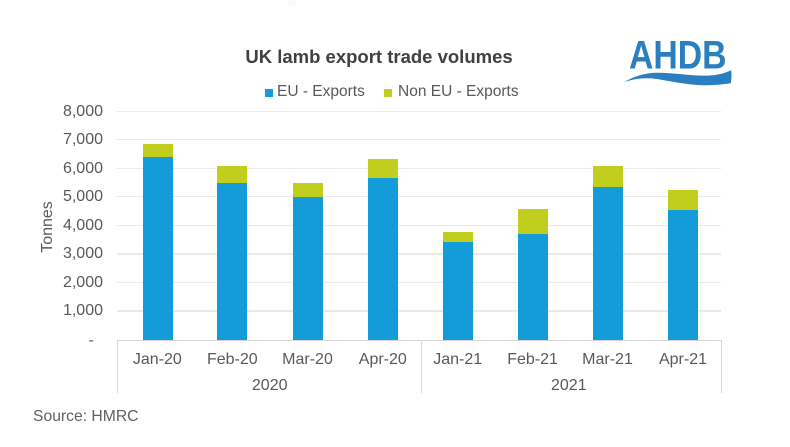 The height and width of the screenshot is (447, 790). I want to click on svg-text: AHDB, so click(678, 56).